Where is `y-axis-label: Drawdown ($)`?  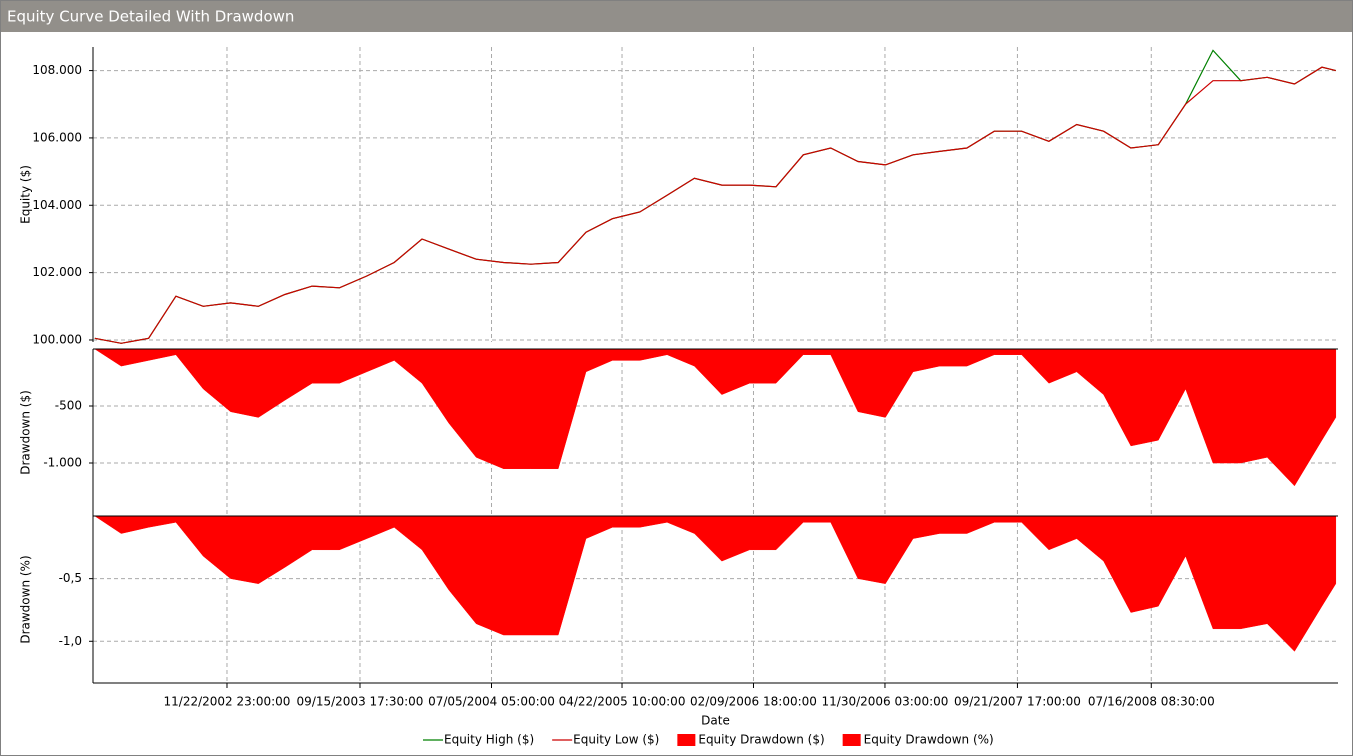 y-axis-label: Drawdown ($) is located at coordinates (26, 432).